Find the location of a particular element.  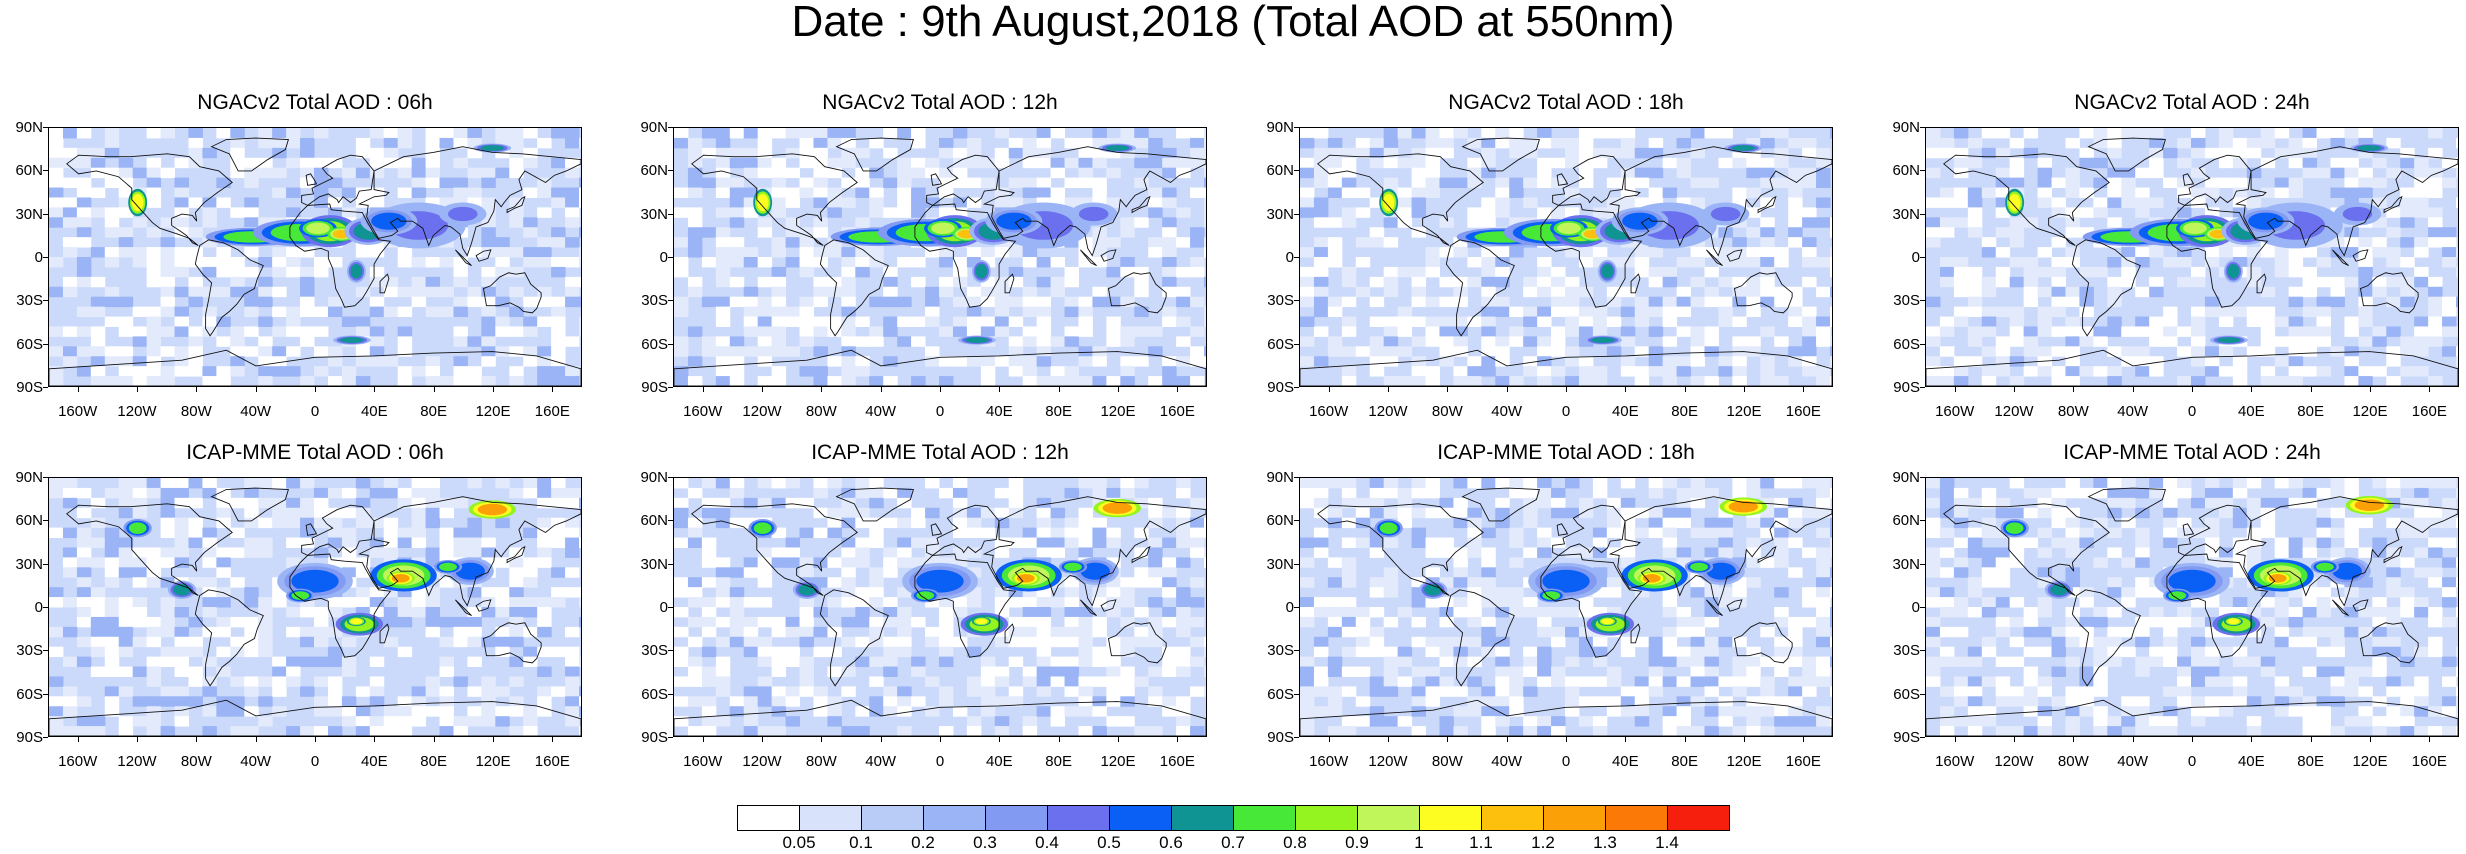

lat-tick is located at coordinates (45, 127).